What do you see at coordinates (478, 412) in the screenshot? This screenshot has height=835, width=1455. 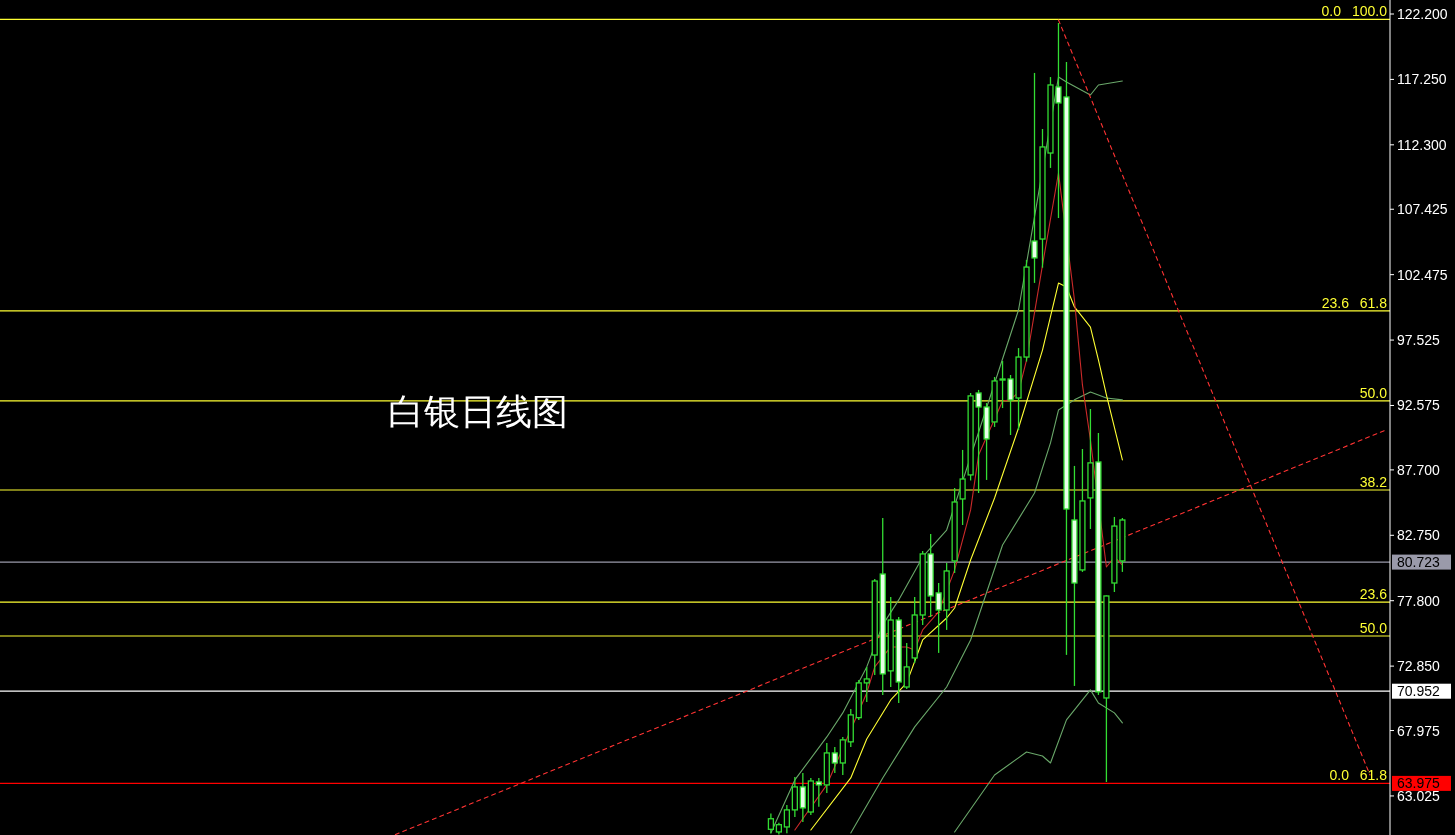 I see `text: 白银日线图` at bounding box center [478, 412].